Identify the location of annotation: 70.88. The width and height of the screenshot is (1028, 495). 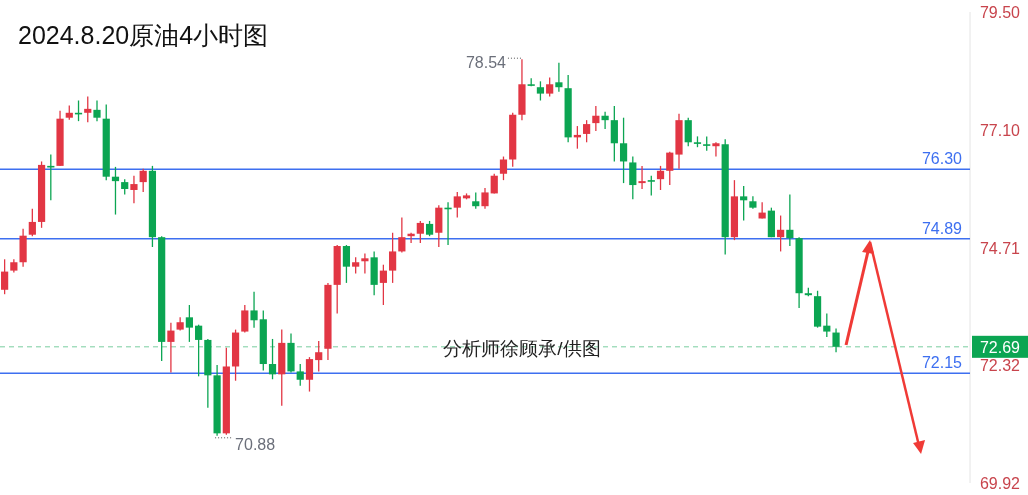
(255, 444).